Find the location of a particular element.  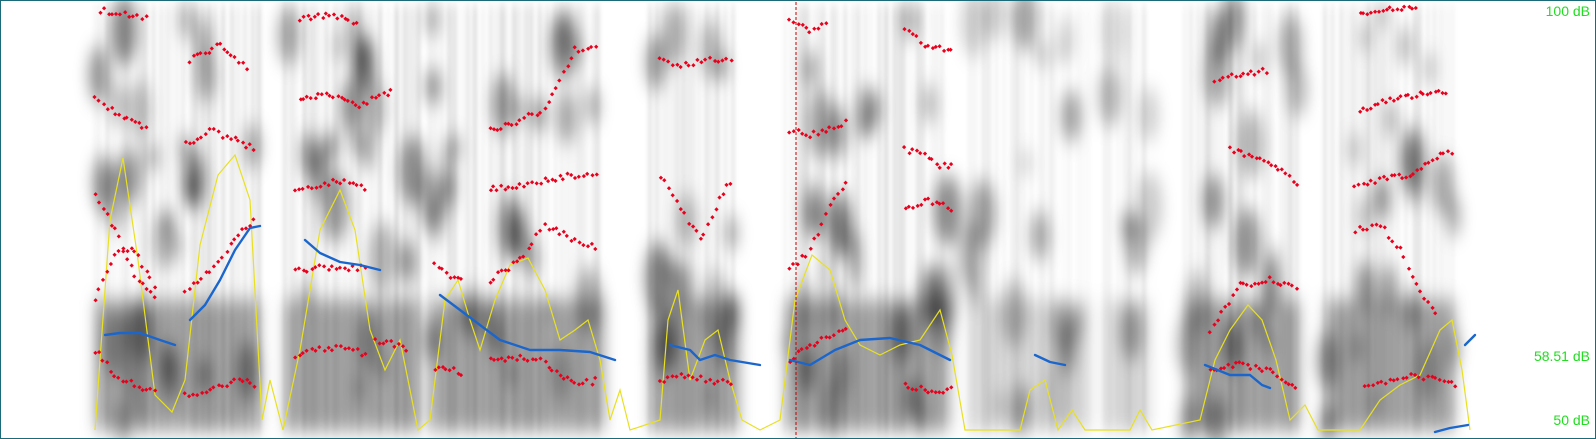

intensity-mid-label: 58.51 dB is located at coordinates (1561, 356).